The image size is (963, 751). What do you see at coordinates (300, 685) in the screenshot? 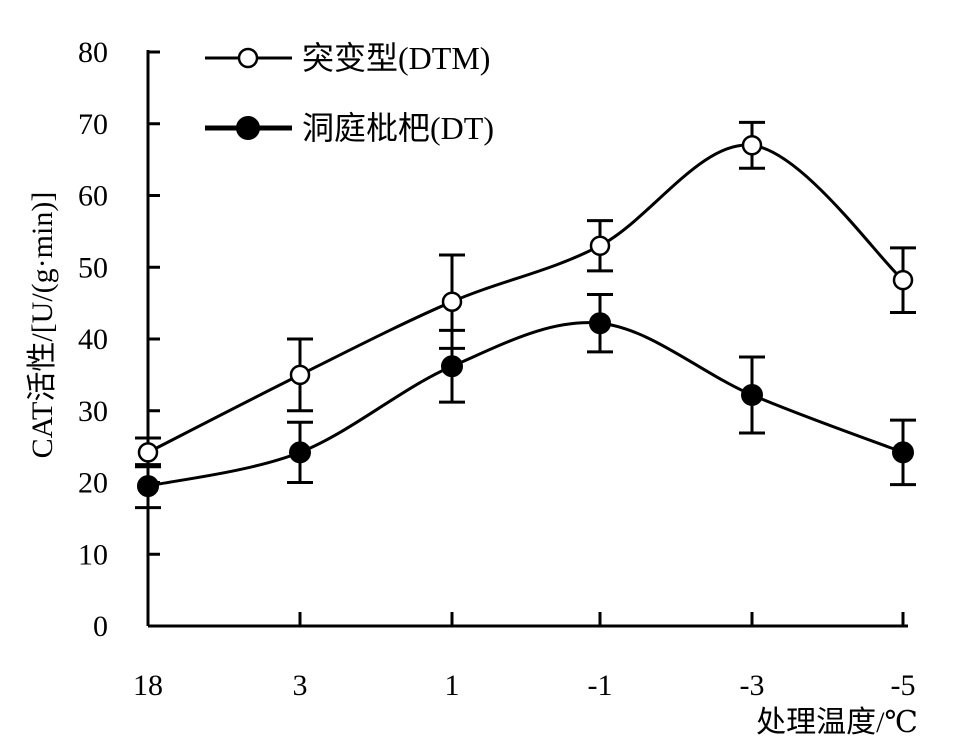
I see `x-tick-label: 3` at bounding box center [300, 685].